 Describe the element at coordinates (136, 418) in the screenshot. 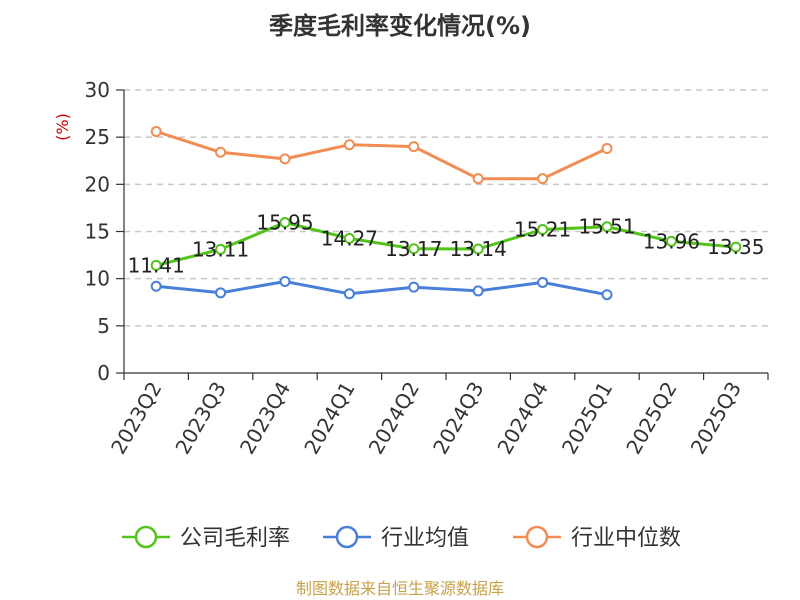

I see `x-tick-label: 2023Q2` at that location.